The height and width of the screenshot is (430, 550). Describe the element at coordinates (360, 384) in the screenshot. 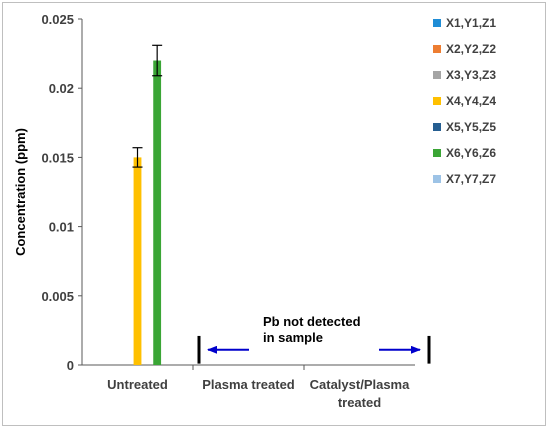

I see `x-category-label: Catalyst/Plasma` at that location.